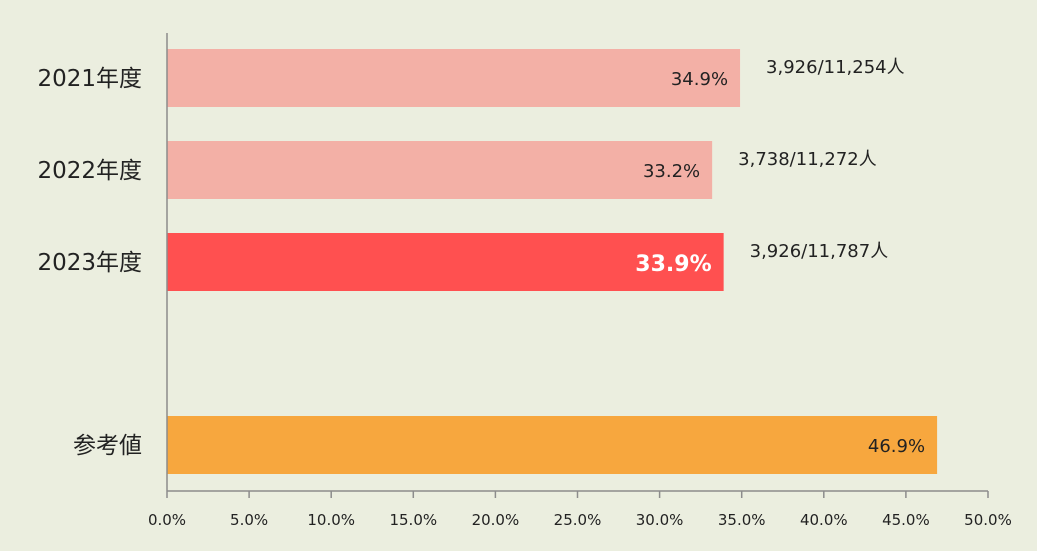 The height and width of the screenshot is (551, 1037). What do you see at coordinates (819, 251) in the screenshot?
I see `bar-count-annotation: 3,926/11,787人` at bounding box center [819, 251].